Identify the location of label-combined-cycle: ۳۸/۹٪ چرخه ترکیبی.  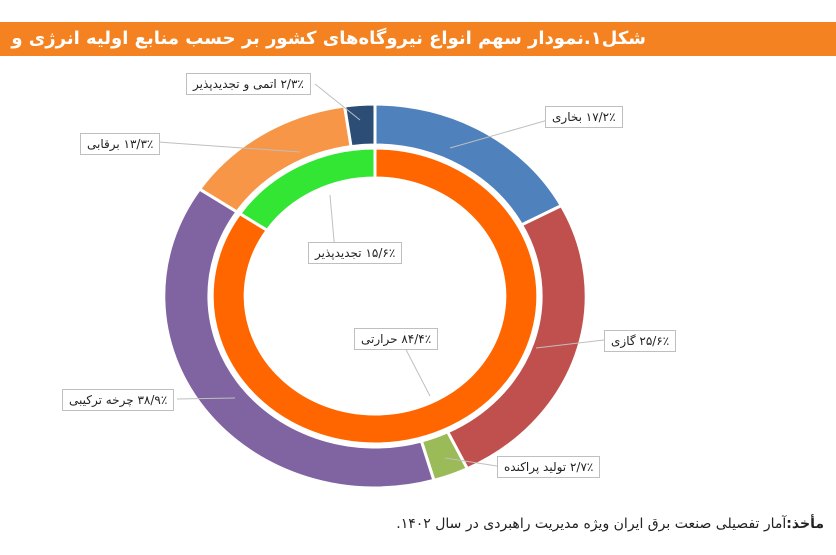
(118, 400).